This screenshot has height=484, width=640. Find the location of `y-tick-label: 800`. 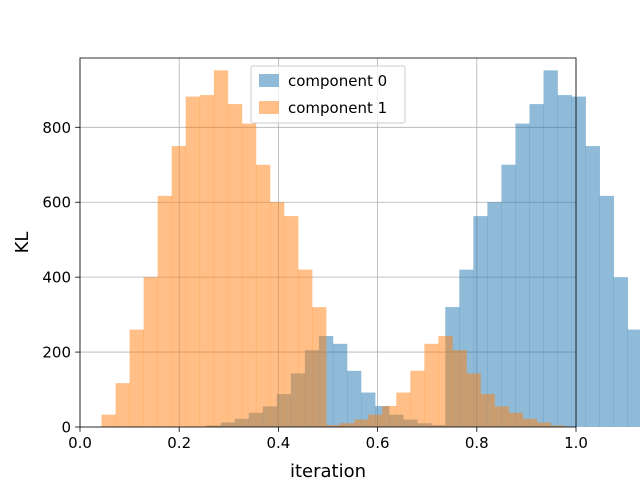

y-tick-label: 800 is located at coordinates (56, 128).